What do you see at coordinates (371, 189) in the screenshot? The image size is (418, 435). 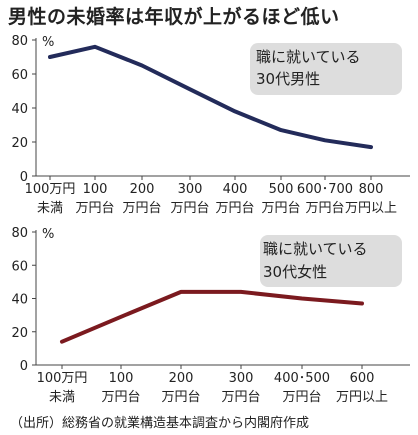 I see `x-tick-label: 800` at bounding box center [371, 189].